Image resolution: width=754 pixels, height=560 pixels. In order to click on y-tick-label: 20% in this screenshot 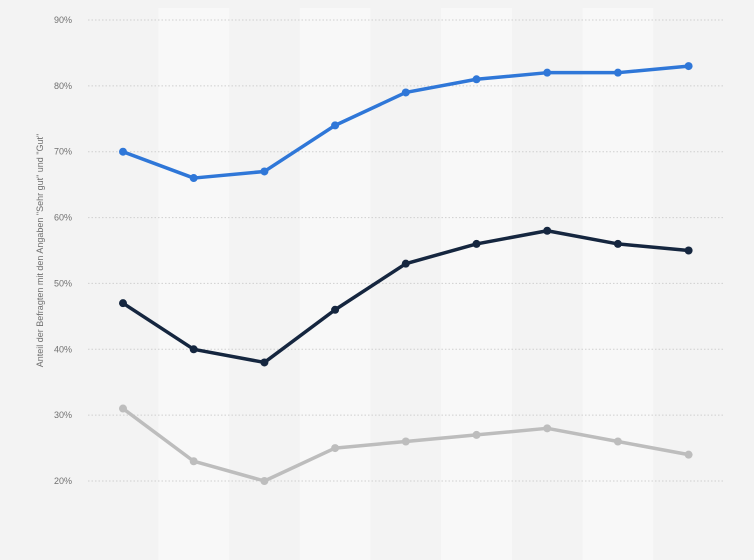, I will do `click(63, 481)`.